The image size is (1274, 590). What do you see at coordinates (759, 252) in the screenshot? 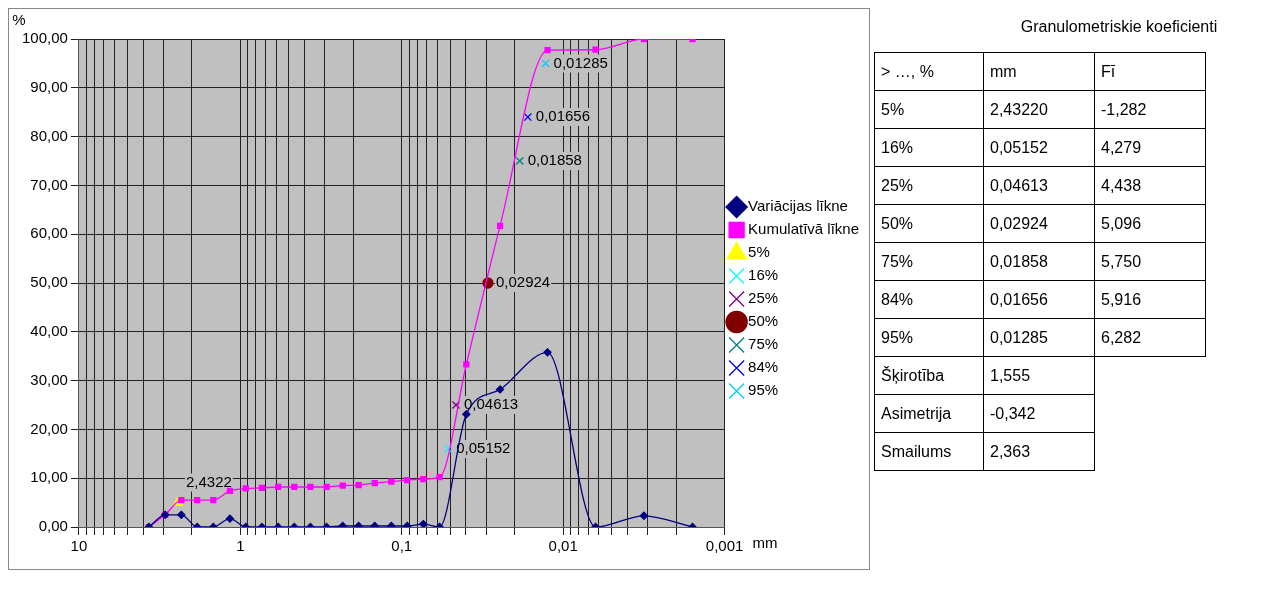
I see `legend-label: 5%` at bounding box center [759, 252].